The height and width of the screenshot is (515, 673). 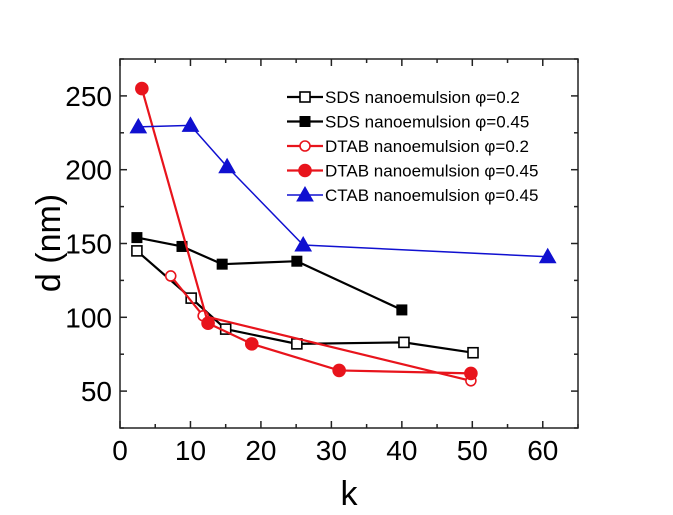 What do you see at coordinates (260, 450) in the screenshot?
I see `x-tick-label: 20` at bounding box center [260, 450].